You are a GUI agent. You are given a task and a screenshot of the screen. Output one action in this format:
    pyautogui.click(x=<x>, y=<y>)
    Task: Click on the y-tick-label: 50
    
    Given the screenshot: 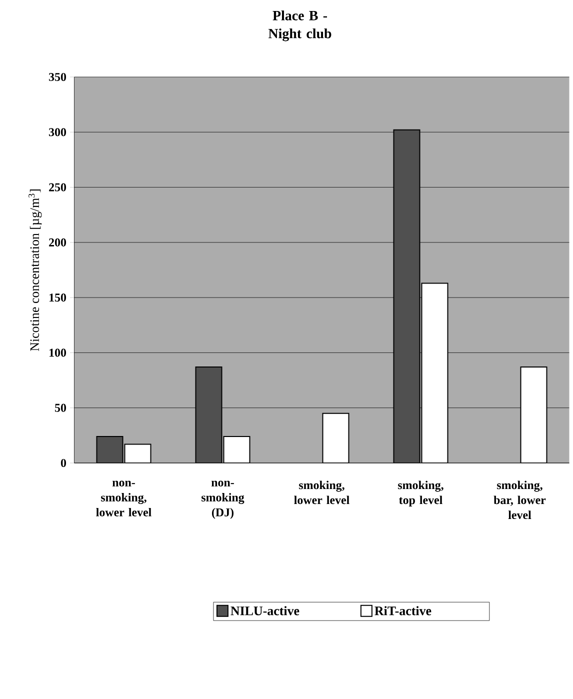 What is the action you would take?
    pyautogui.click(x=60, y=408)
    